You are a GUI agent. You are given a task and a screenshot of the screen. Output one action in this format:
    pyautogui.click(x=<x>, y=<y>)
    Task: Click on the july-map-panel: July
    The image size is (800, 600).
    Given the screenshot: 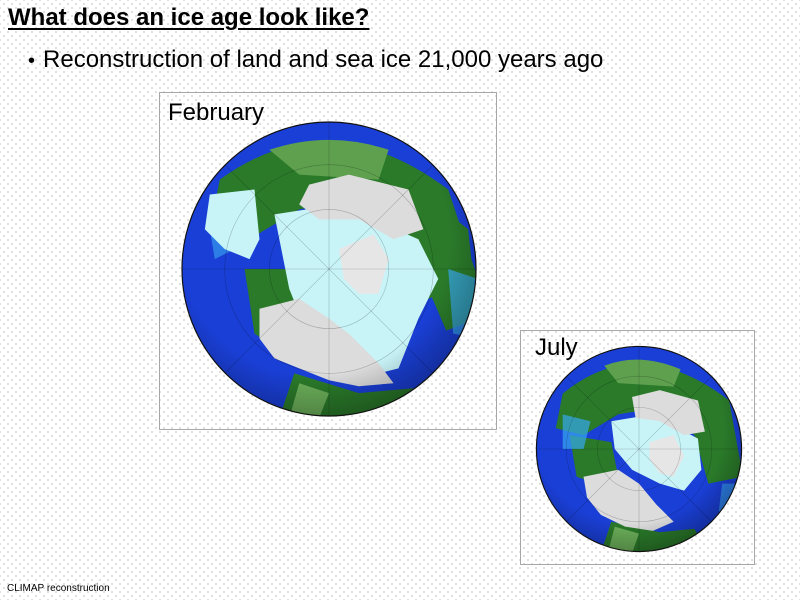 What is the action you would take?
    pyautogui.click(x=637, y=447)
    